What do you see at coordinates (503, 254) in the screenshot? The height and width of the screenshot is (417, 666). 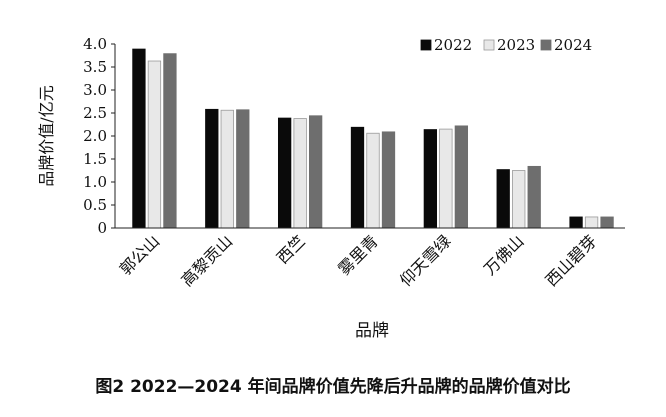 I see `x-tick-label: 万佛山` at bounding box center [503, 254].